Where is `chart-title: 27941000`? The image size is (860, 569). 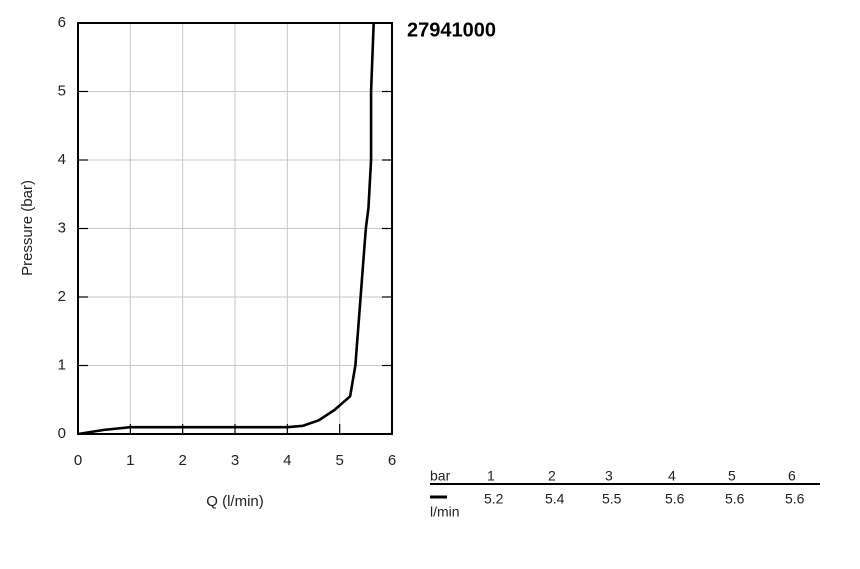
chart-title: 27941000 is located at coordinates (451, 30).